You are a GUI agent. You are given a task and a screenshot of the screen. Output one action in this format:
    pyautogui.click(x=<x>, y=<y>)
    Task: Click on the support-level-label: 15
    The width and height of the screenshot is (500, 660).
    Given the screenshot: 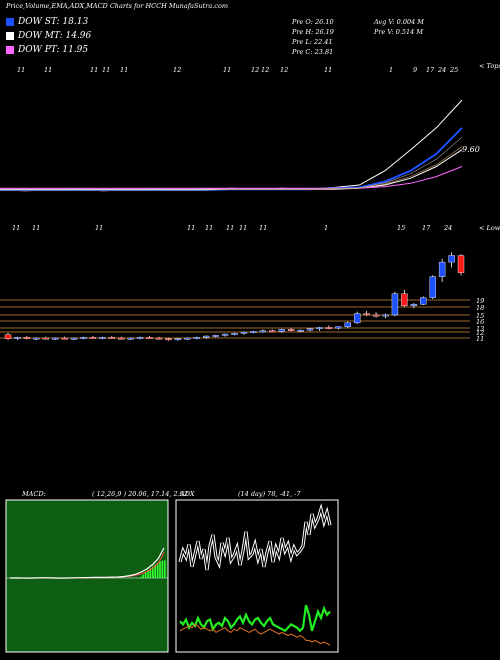 What is the action you would take?
    pyautogui.click(x=480, y=316)
    